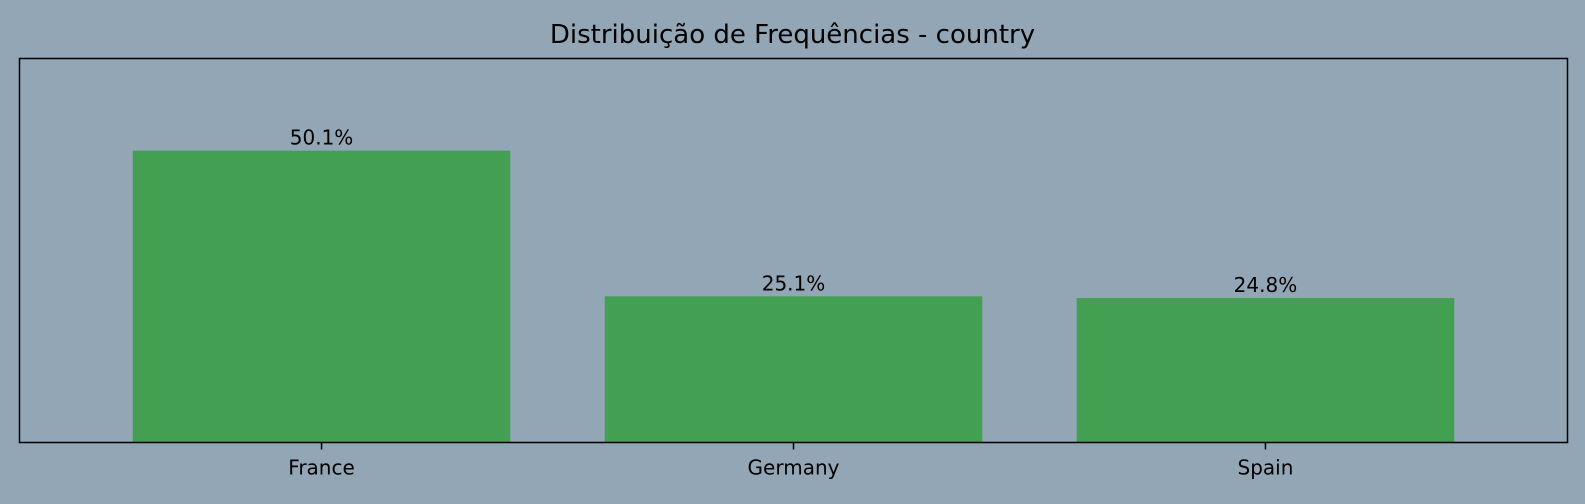  What do you see at coordinates (1266, 468) in the screenshot?
I see `x-tick-label-spain: Spain` at bounding box center [1266, 468].